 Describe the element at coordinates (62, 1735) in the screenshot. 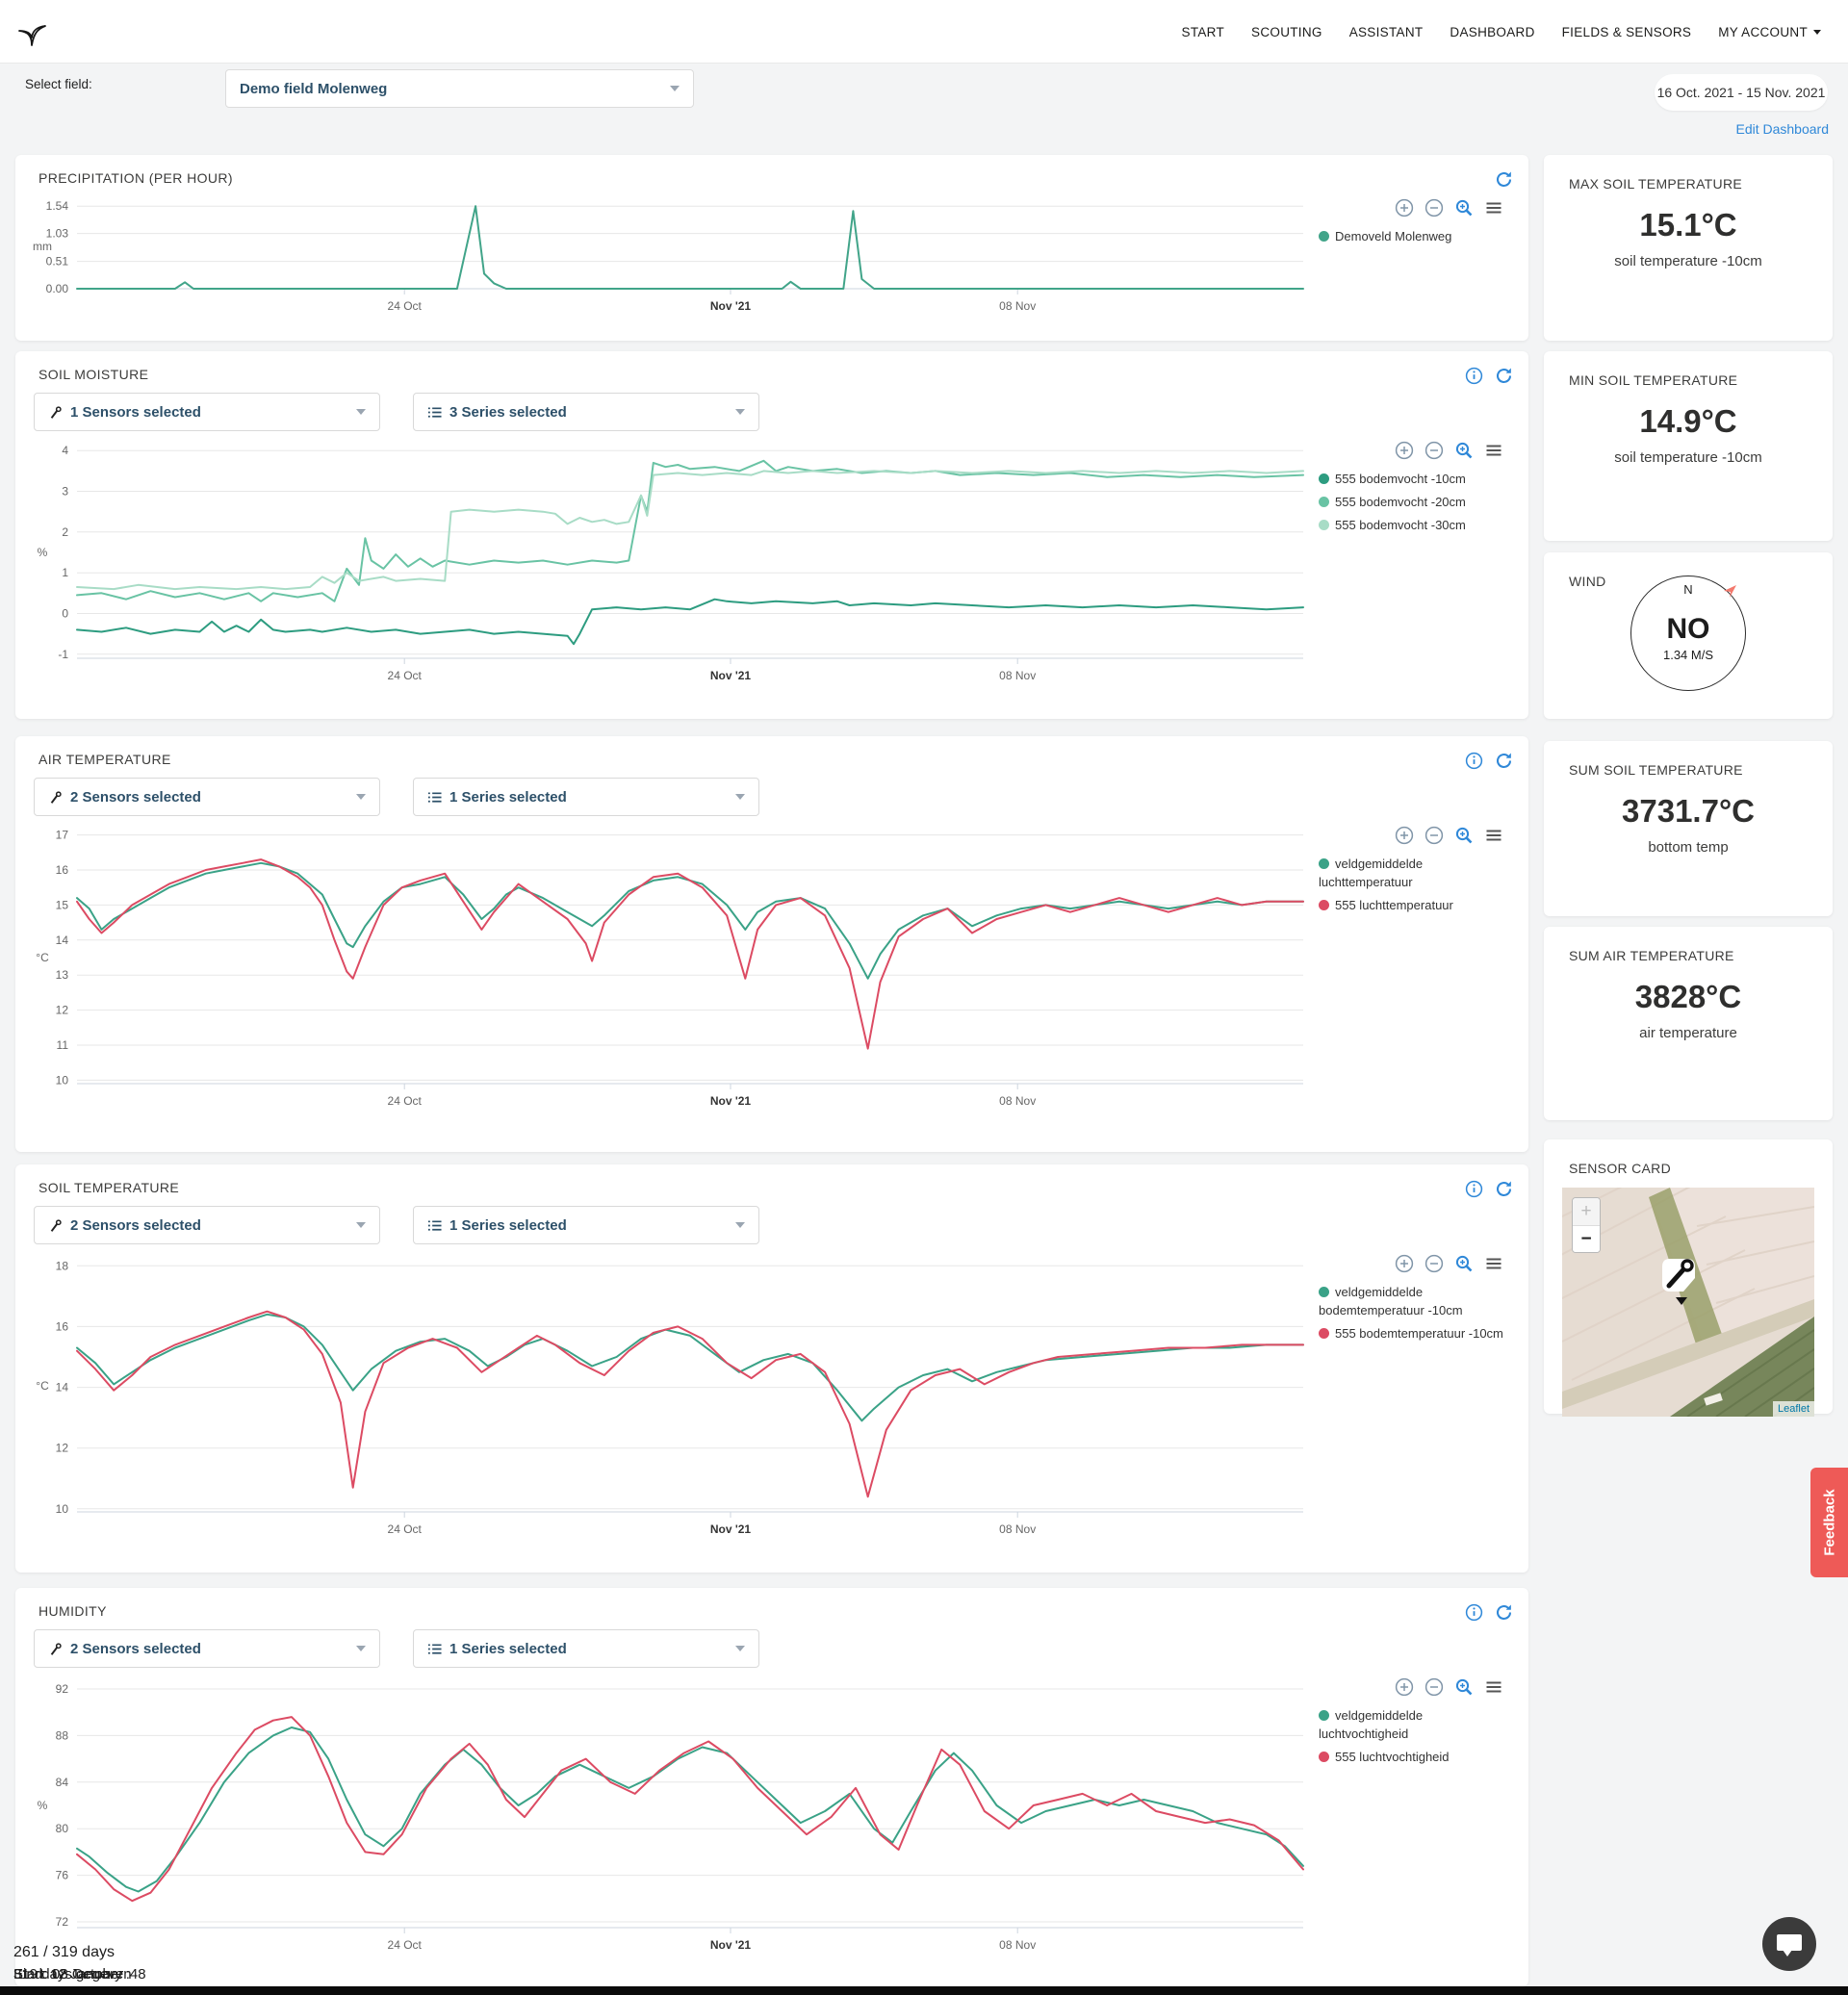

I see `svg-text: 88` at that location.